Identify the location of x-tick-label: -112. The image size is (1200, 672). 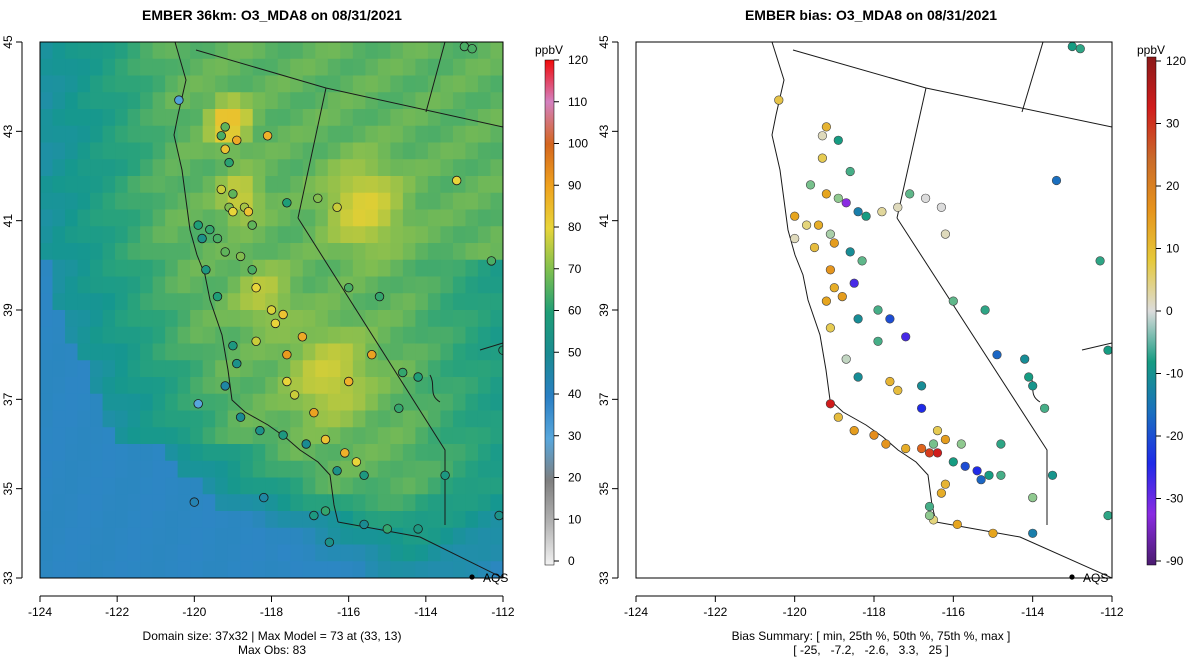
(1111, 612).